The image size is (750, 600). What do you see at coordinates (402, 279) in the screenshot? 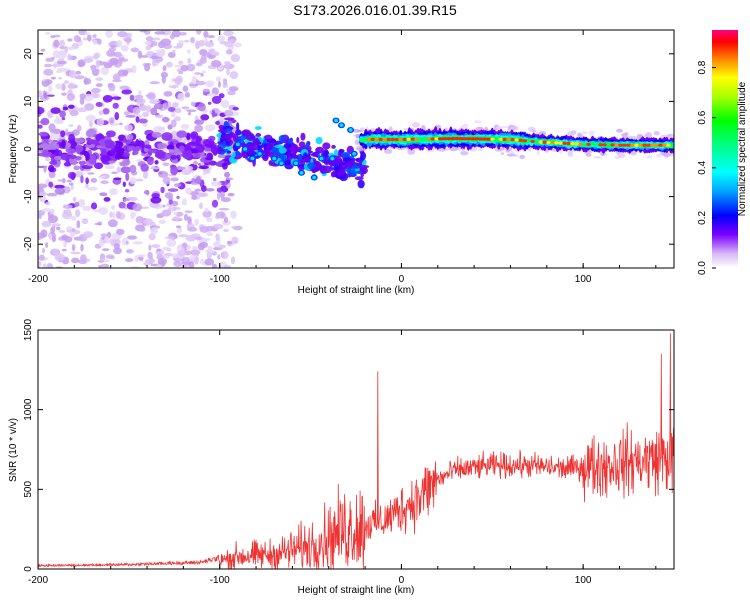
I see `spectrogram-x-tick-label: 0` at bounding box center [402, 279].